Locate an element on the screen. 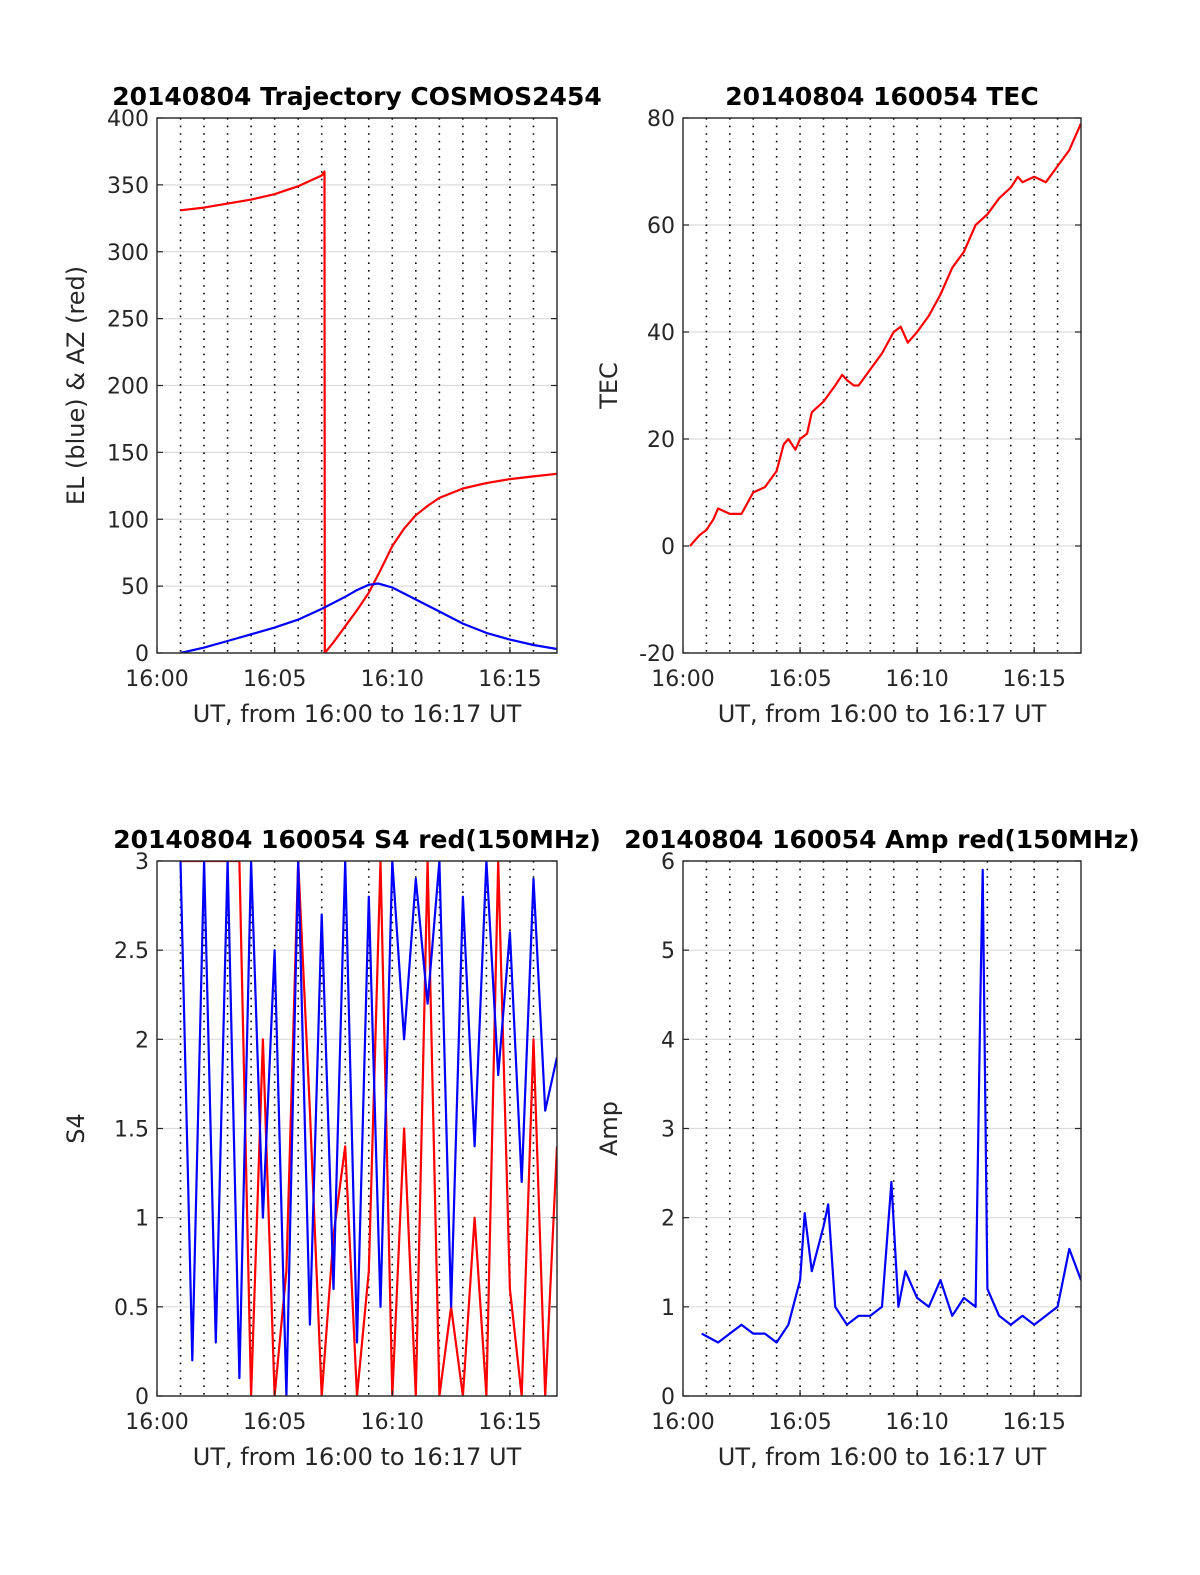 This screenshot has height=1575, width=1200. y-tick-label: 5 is located at coordinates (668, 951).